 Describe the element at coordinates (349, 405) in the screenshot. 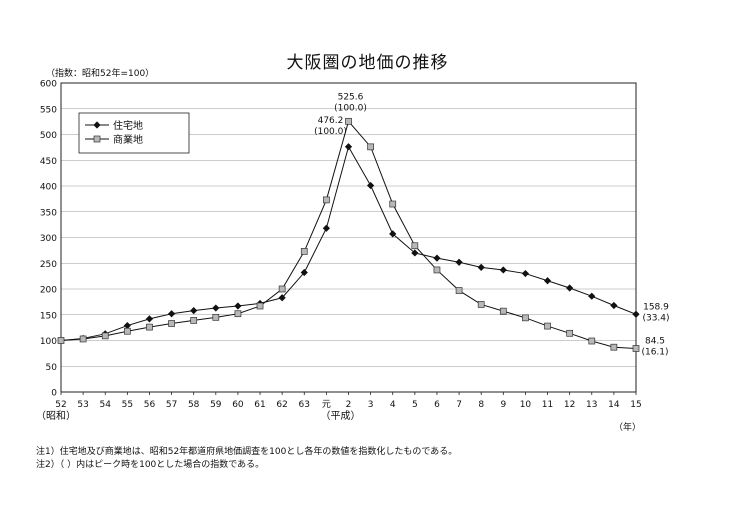

I see `x-tick-label: 2` at that location.